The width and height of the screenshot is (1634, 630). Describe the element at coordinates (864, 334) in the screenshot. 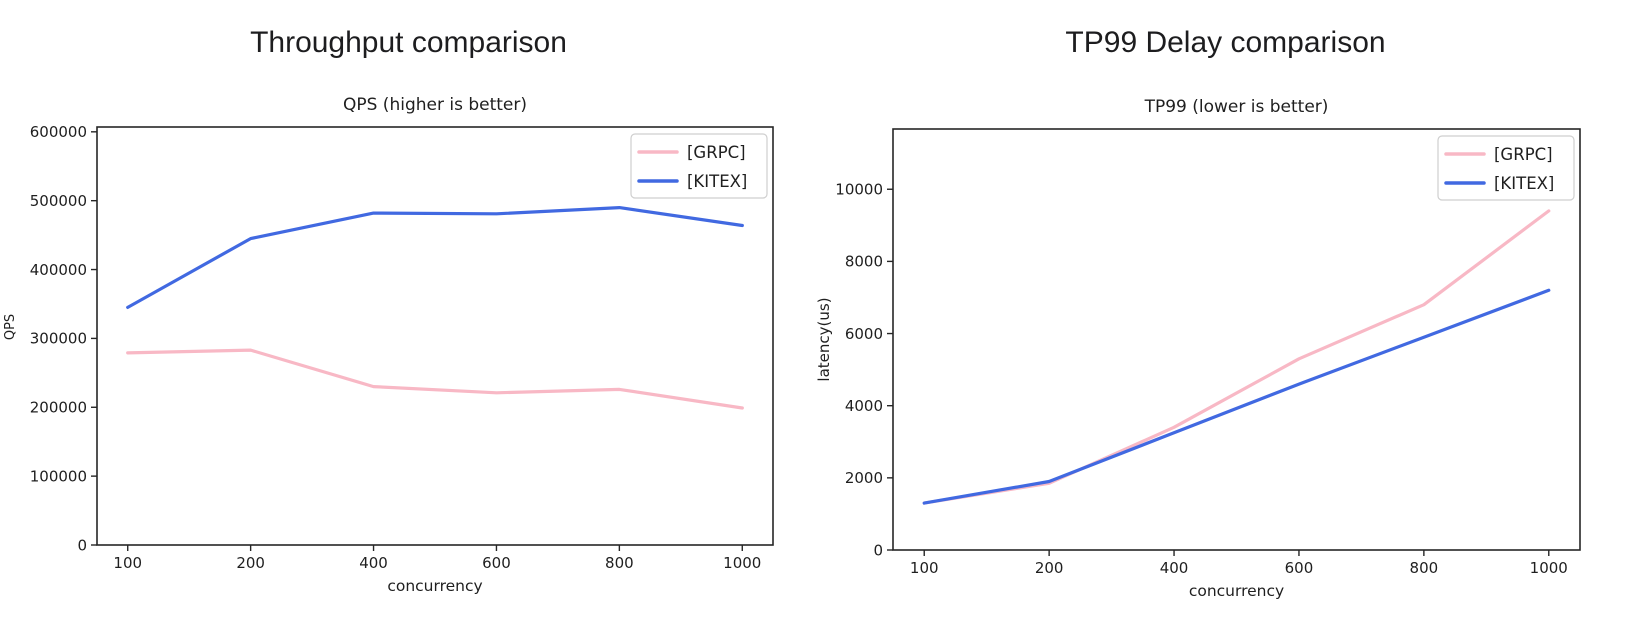

I see `y-tick-label: 6000` at that location.